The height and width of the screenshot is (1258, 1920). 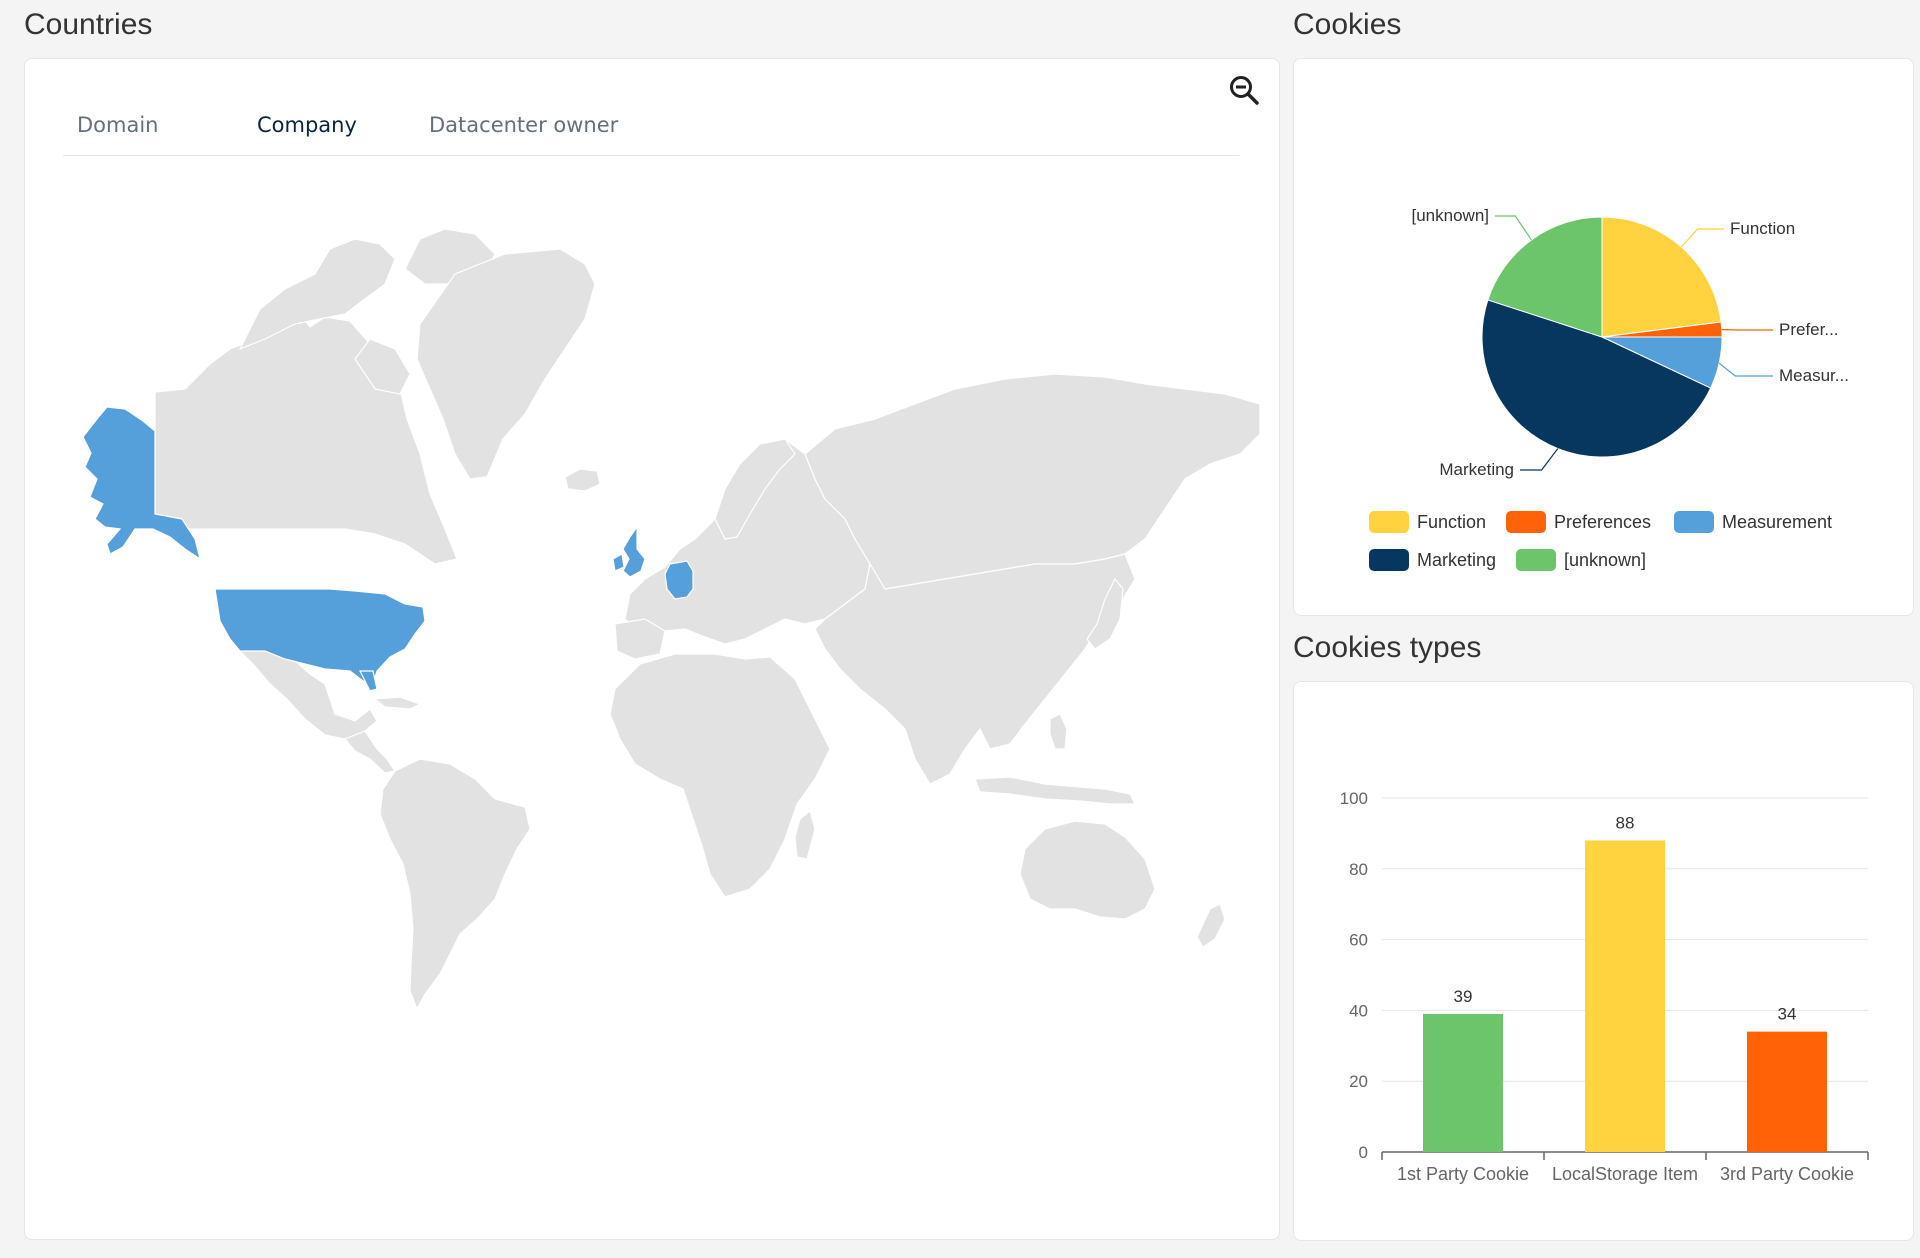 I want to click on y-tick-label-100: 100, so click(x=1354, y=798).